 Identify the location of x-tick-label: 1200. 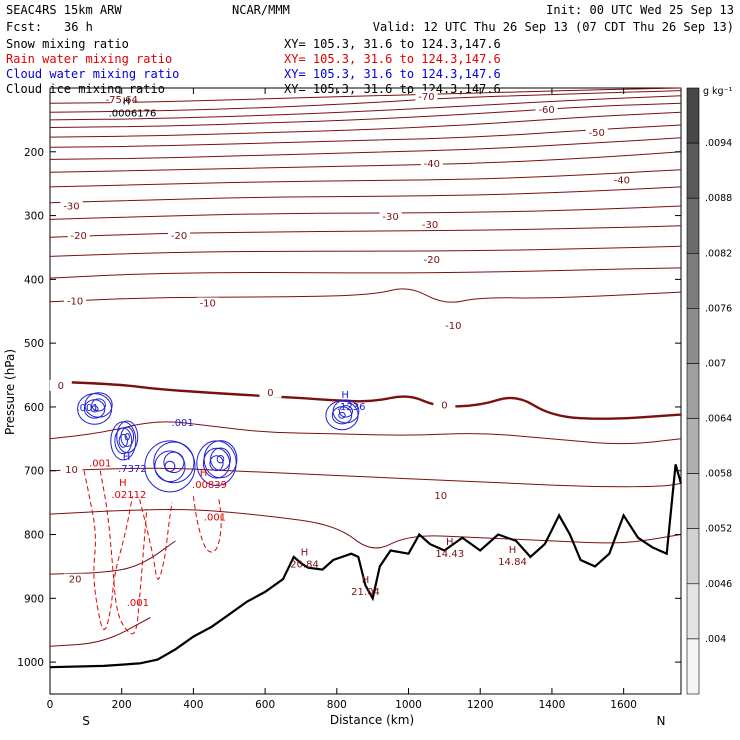
(480, 705).